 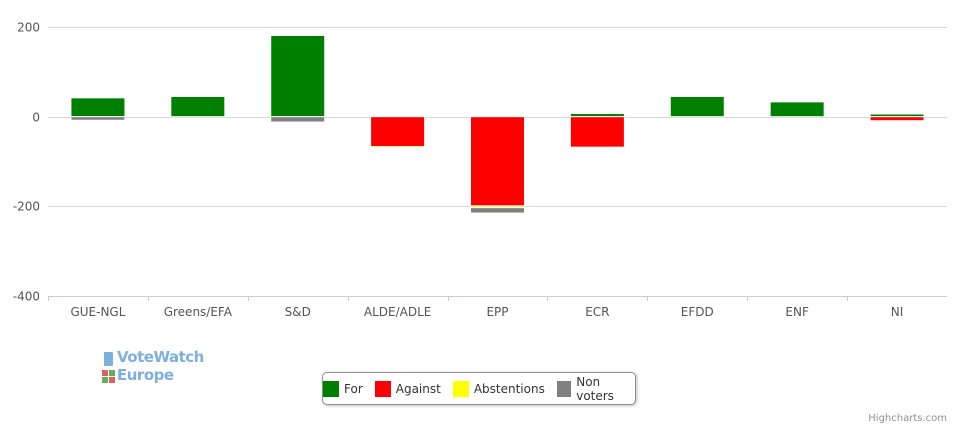 I want to click on legend-item-against: Against, so click(x=407, y=388).